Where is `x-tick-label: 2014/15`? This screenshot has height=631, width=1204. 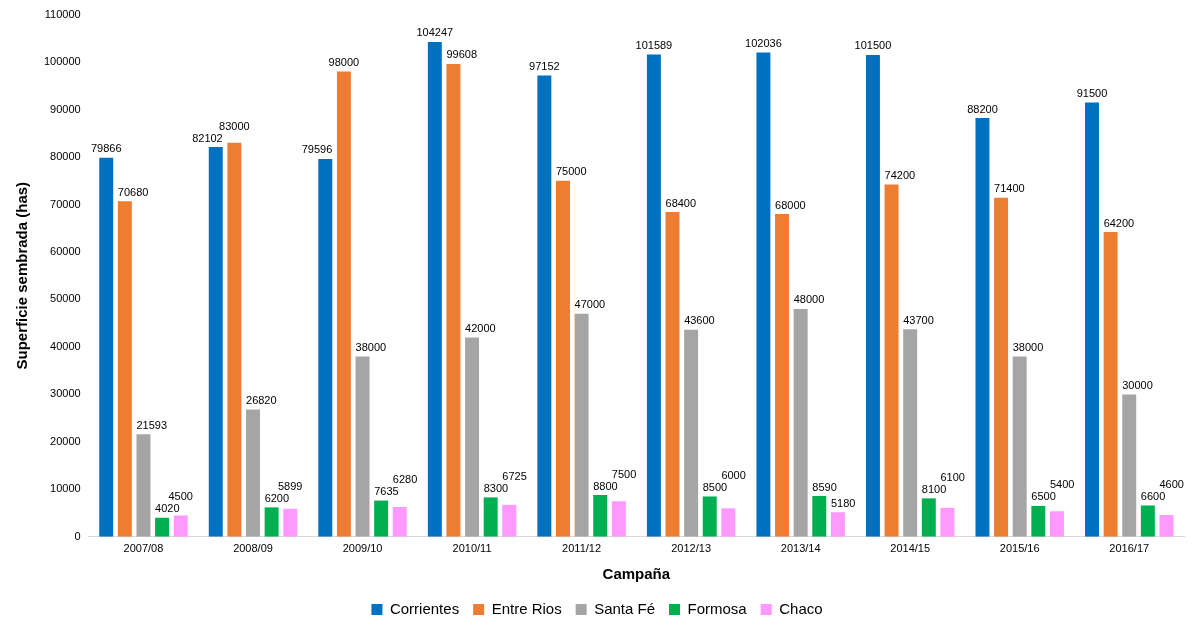 x-tick-label: 2014/15 is located at coordinates (910, 548).